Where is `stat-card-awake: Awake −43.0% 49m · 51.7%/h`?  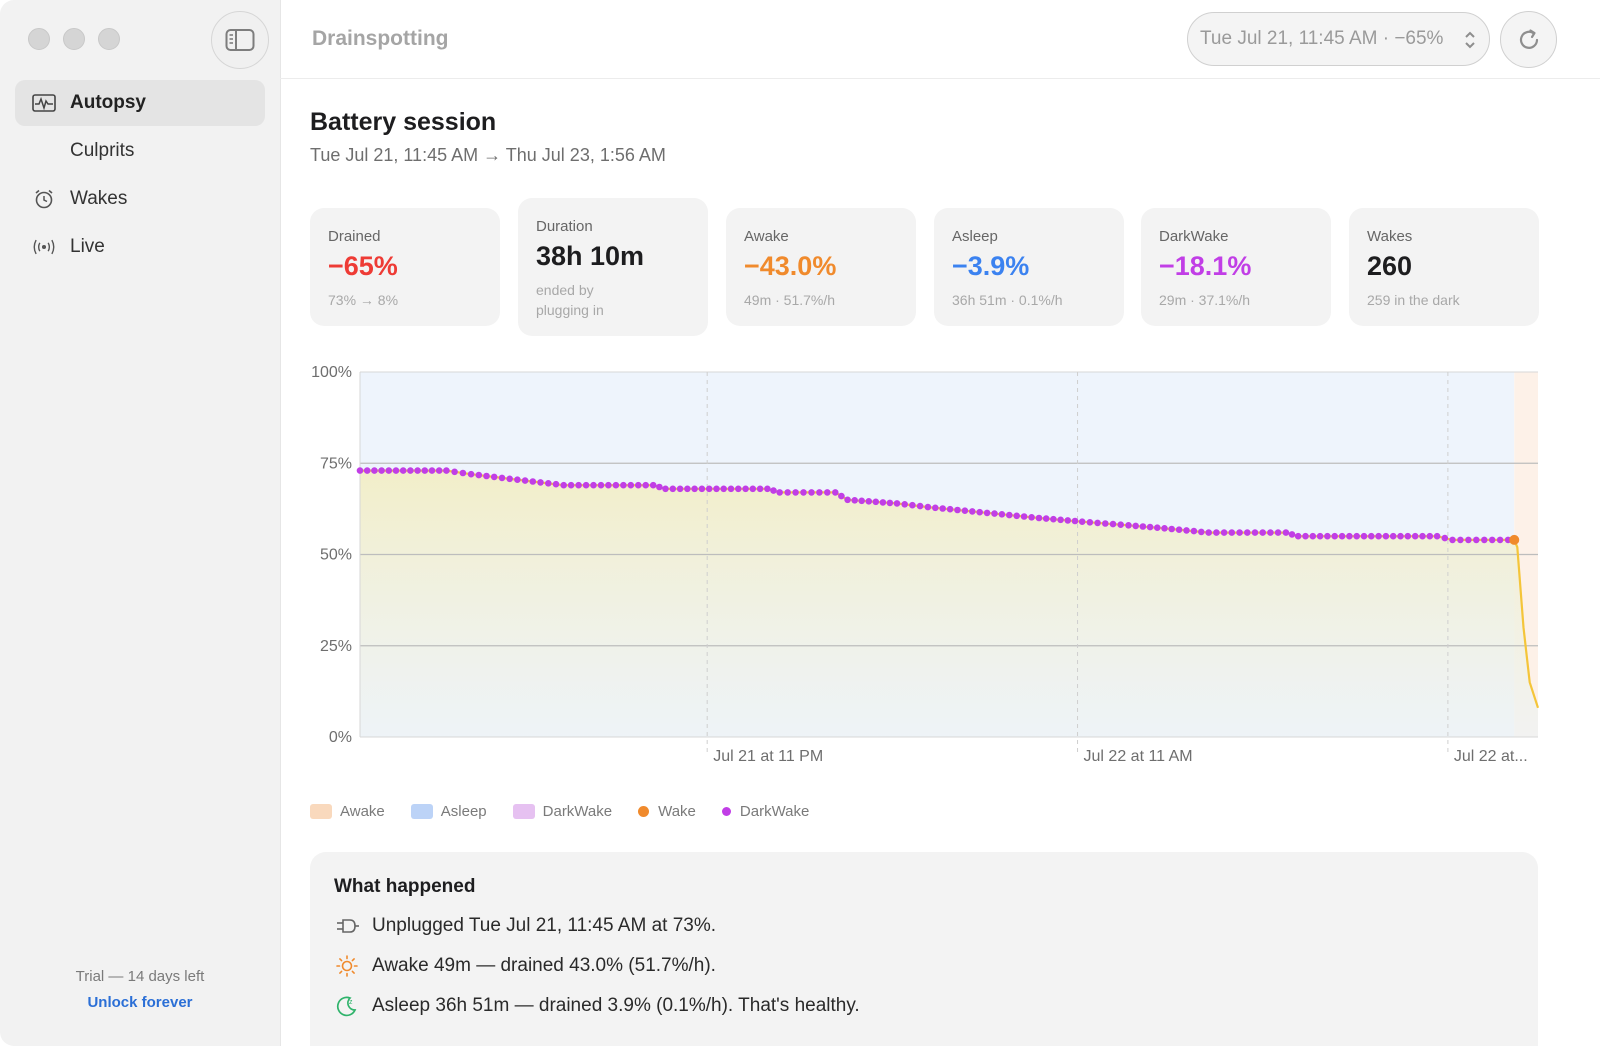 stat-card-awake: Awake −43.0% 49m · 51.7%/h is located at coordinates (821, 267).